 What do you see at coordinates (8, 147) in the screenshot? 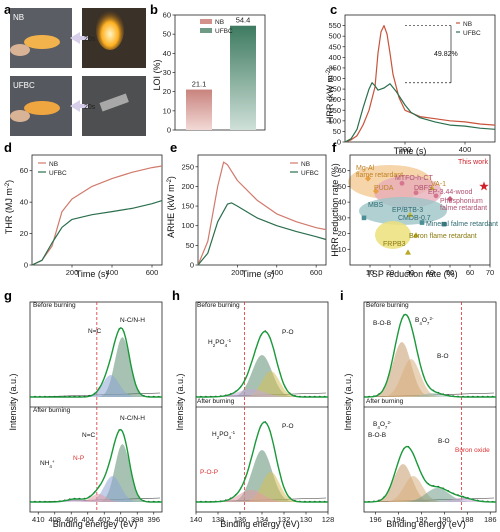
I see `panel-label-d: d` at bounding box center [8, 147].